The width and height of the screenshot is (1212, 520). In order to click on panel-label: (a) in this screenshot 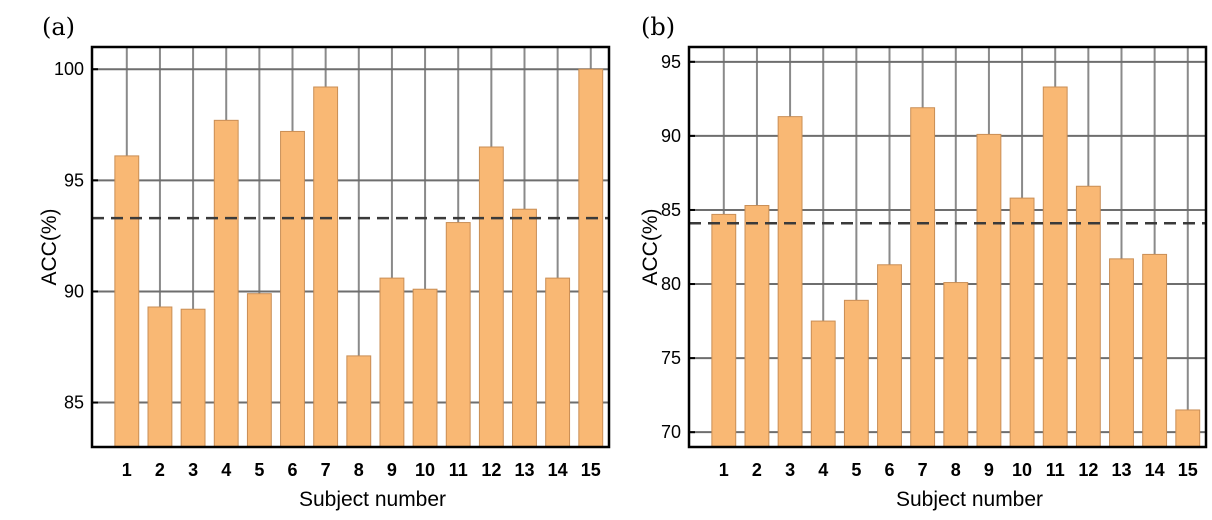, I will do `click(58, 27)`.